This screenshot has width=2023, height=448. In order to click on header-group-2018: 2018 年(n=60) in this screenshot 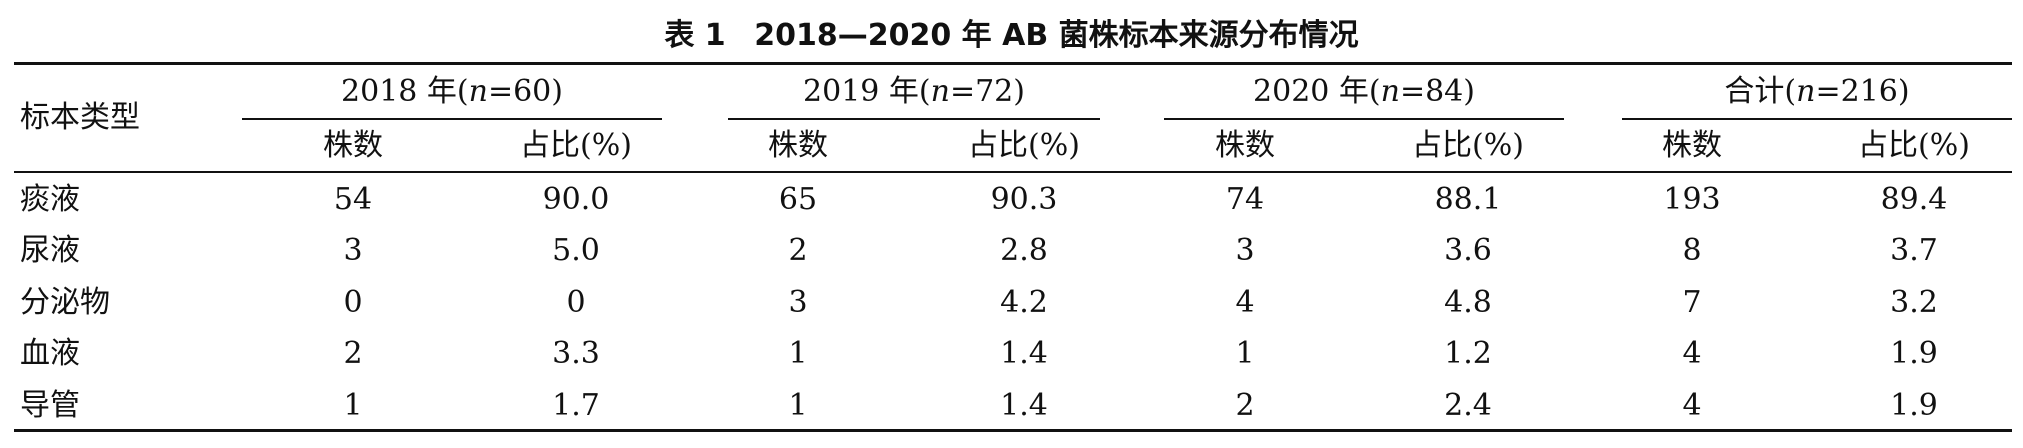, I will do `click(452, 91)`.